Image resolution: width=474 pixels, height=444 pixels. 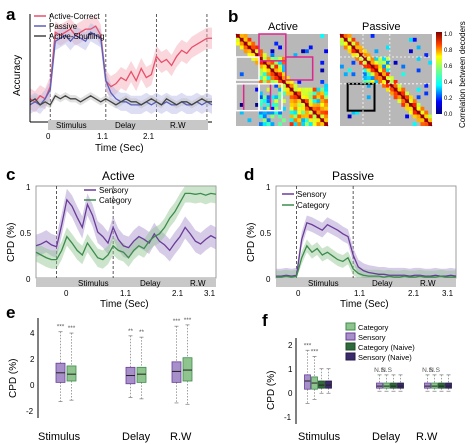 What do you see at coordinates (13, 378) in the screenshot?
I see `y-axis-label: CPD (%)` at bounding box center [13, 378].